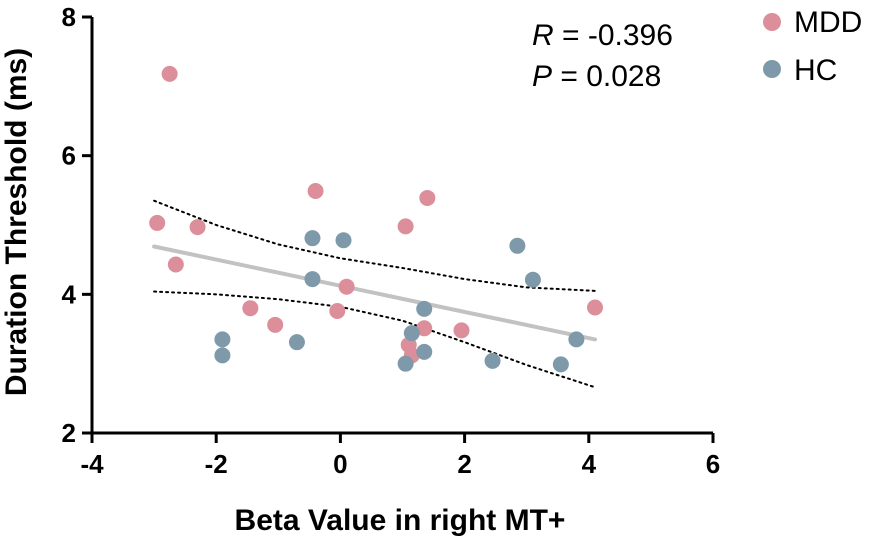 The image size is (886, 546). Describe the element at coordinates (92, 464) in the screenshot. I see `x-tick-label: -4` at that location.